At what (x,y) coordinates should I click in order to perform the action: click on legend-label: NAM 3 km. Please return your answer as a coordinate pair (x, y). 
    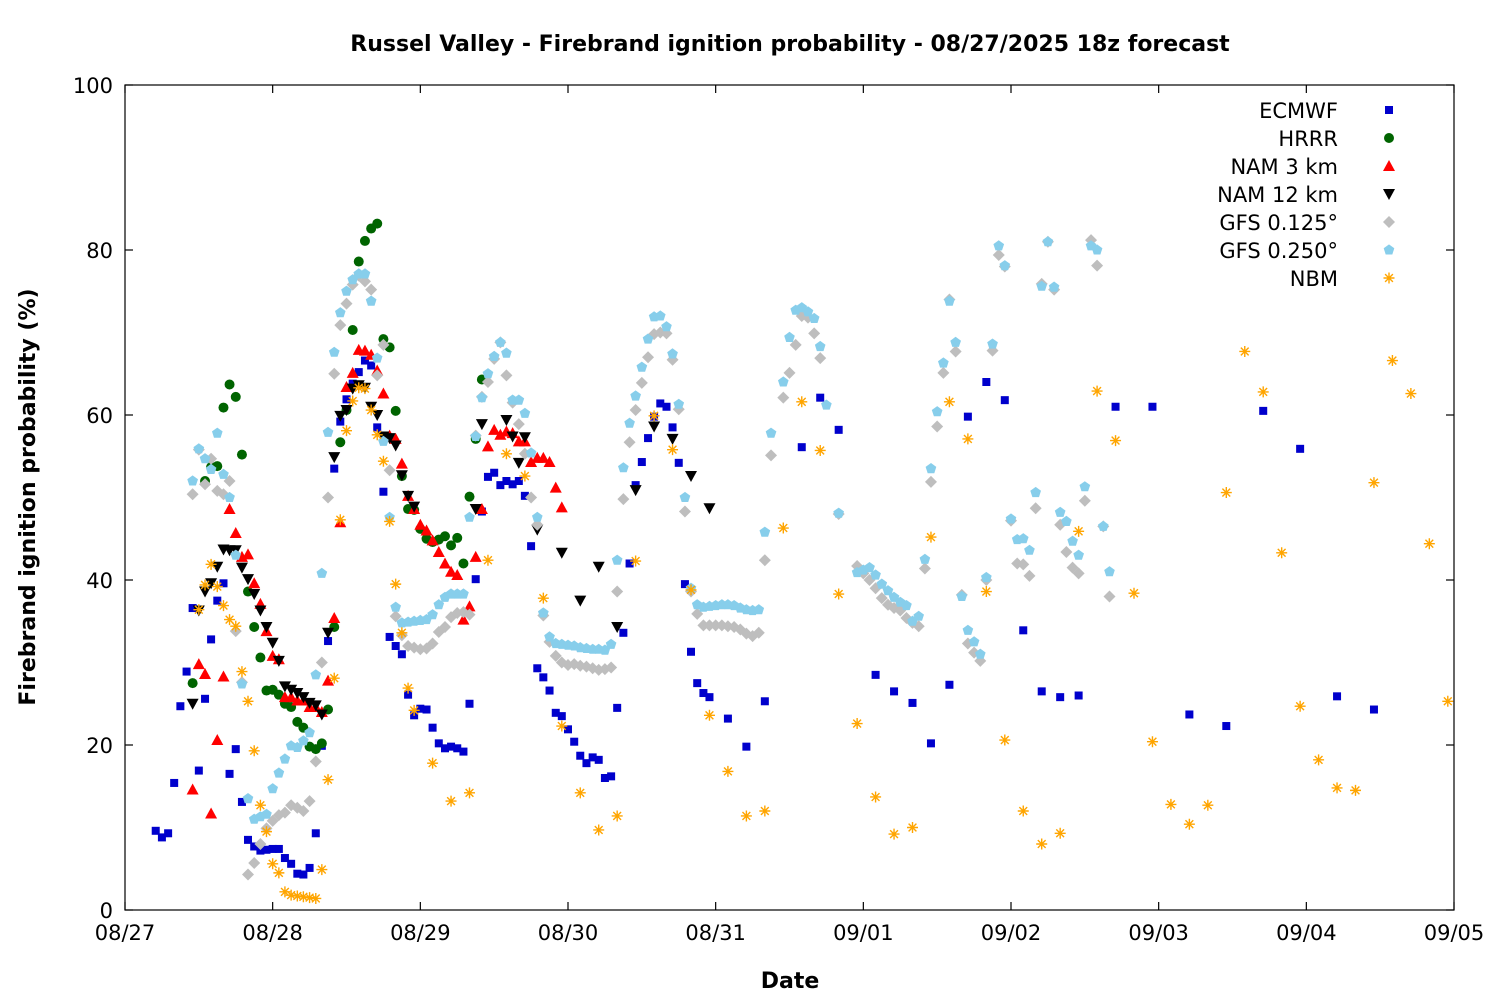
    Looking at the image, I should click on (1284, 167).